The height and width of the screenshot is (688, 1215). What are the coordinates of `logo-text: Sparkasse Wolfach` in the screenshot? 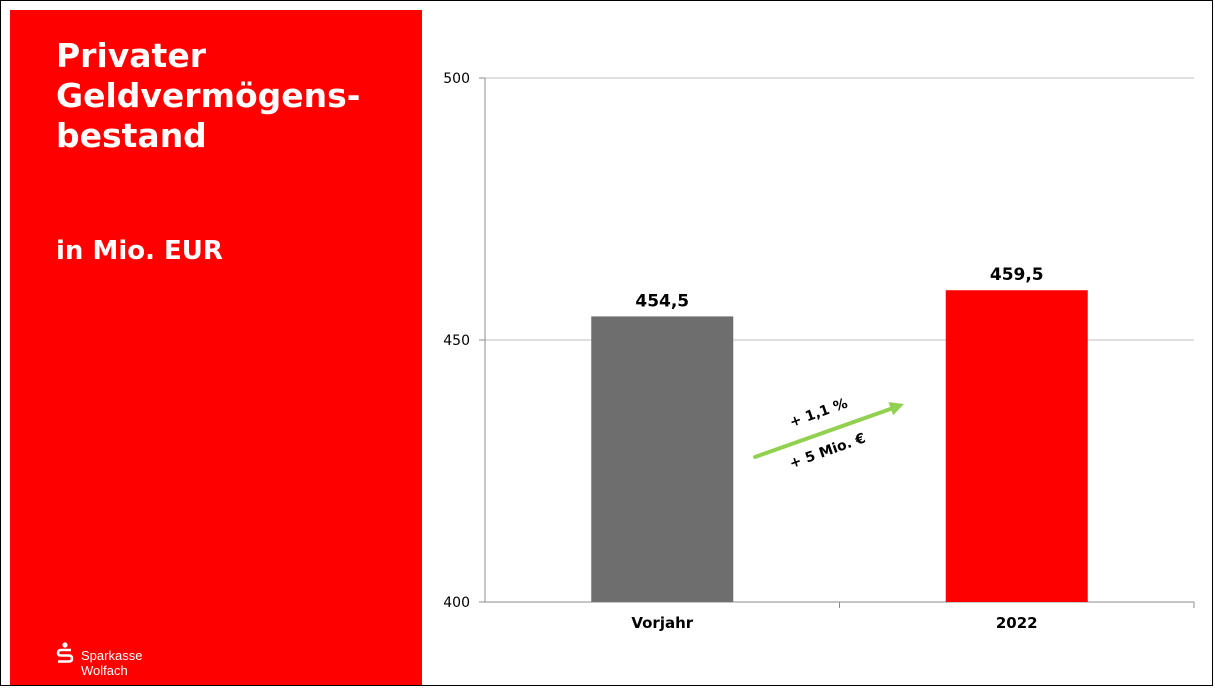 It's located at (111, 663).